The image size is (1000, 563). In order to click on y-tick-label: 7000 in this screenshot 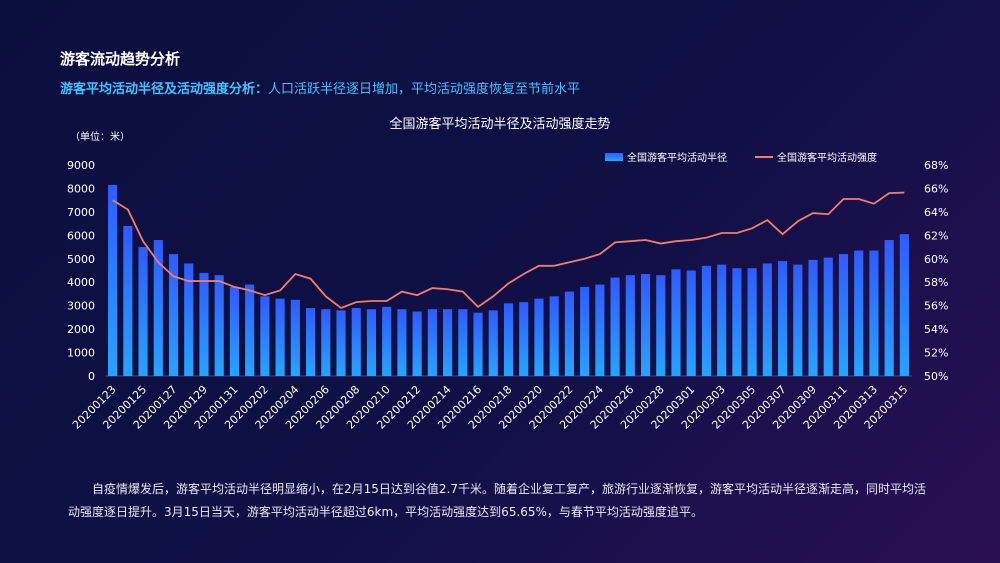, I will do `click(81, 212)`.